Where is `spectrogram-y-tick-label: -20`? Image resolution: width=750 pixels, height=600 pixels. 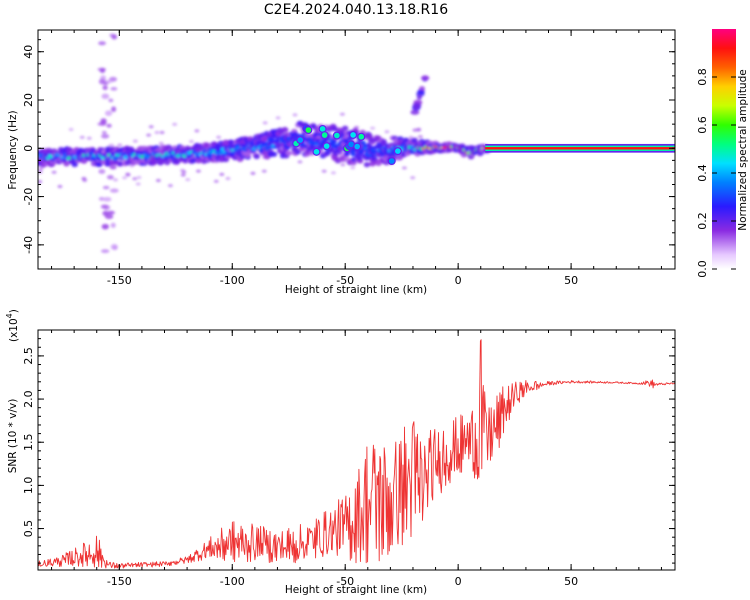 spectrogram-y-tick-label: -20 is located at coordinates (28, 197).